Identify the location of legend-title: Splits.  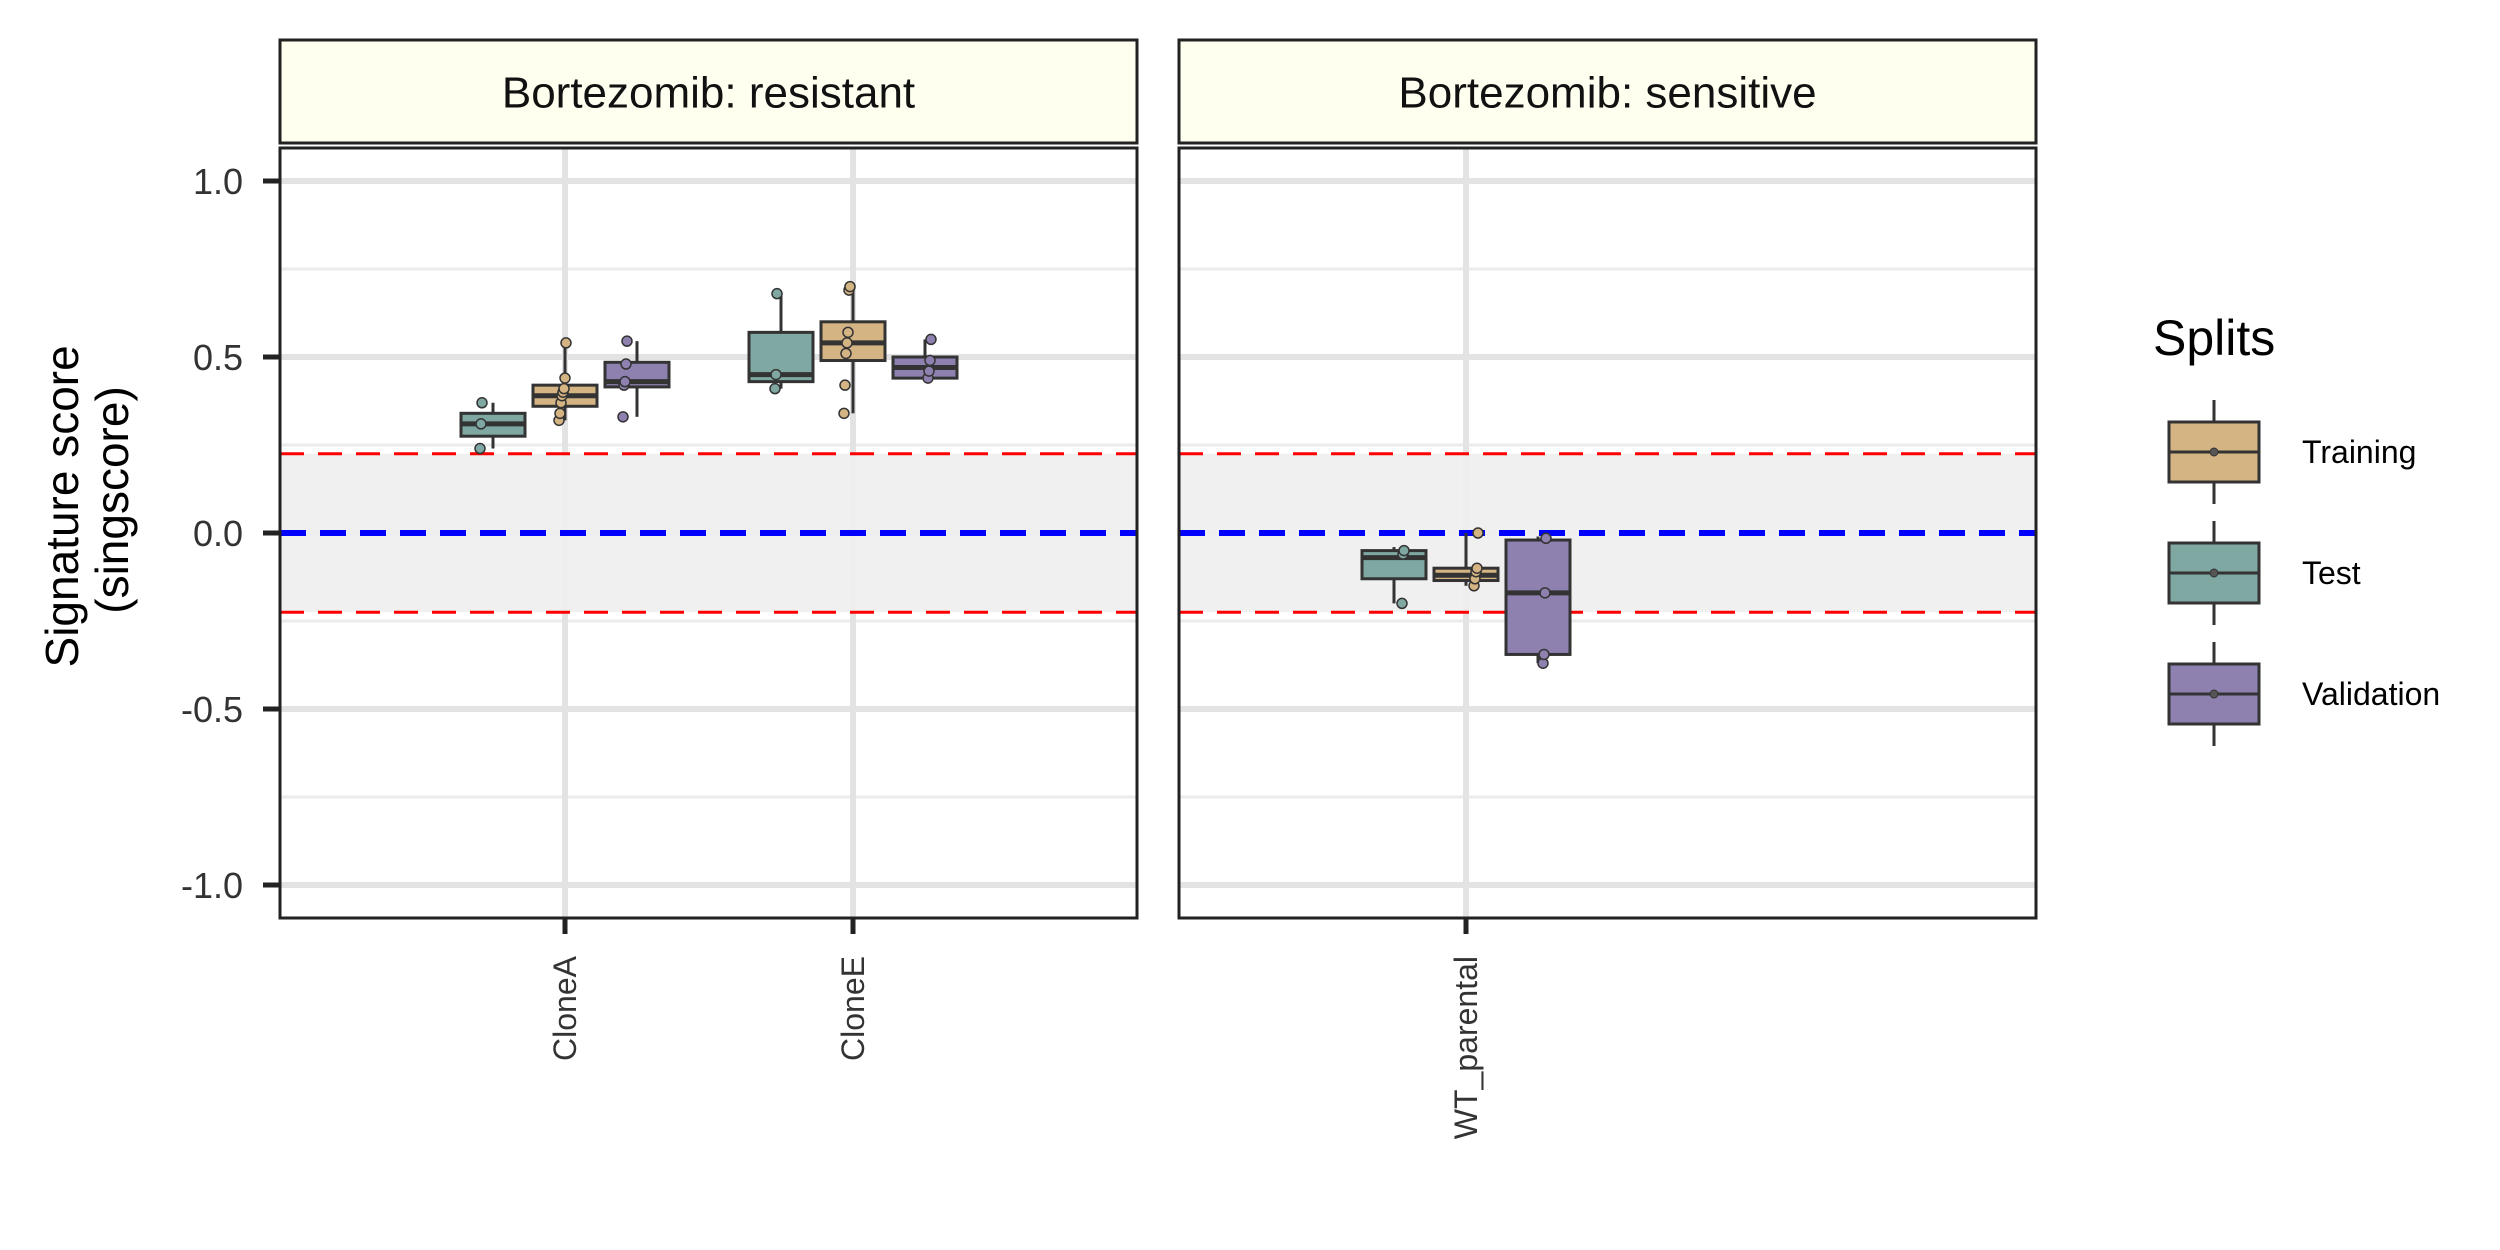
(2214, 338).